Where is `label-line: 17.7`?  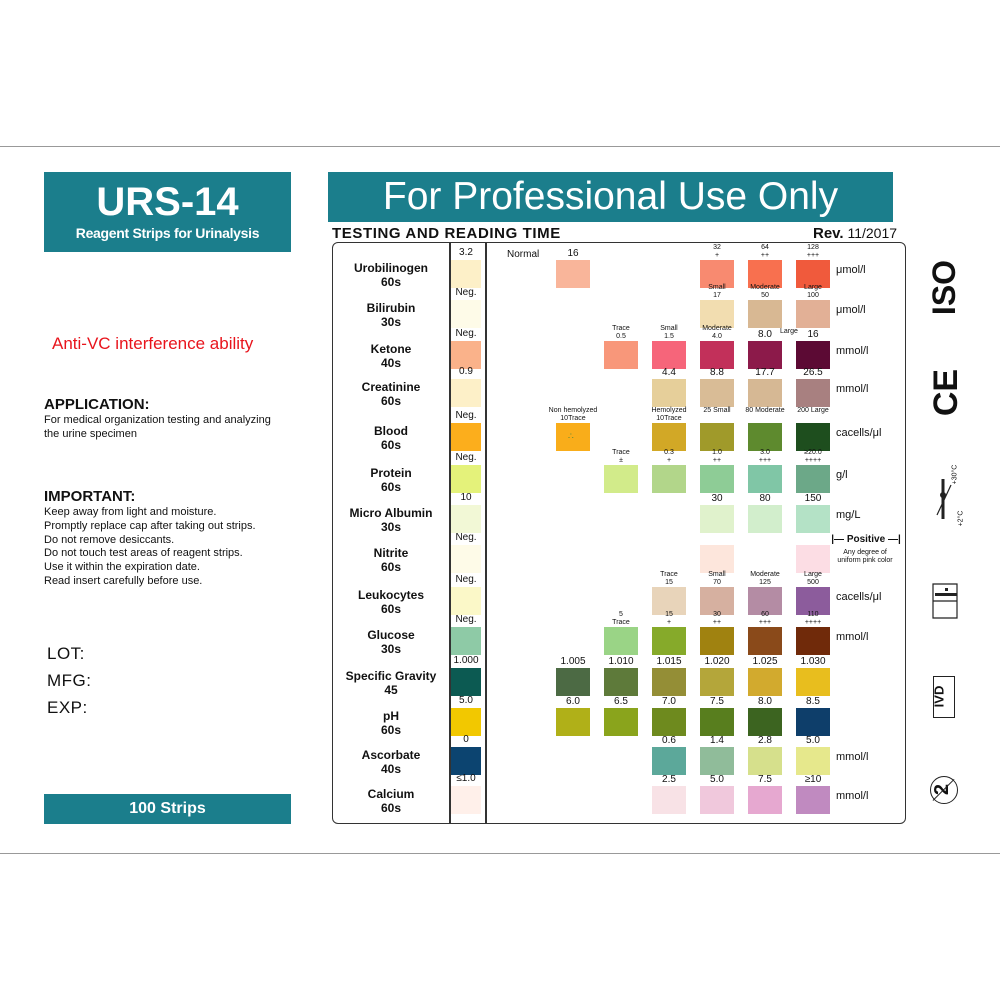 label-line: 17.7 is located at coordinates (765, 372).